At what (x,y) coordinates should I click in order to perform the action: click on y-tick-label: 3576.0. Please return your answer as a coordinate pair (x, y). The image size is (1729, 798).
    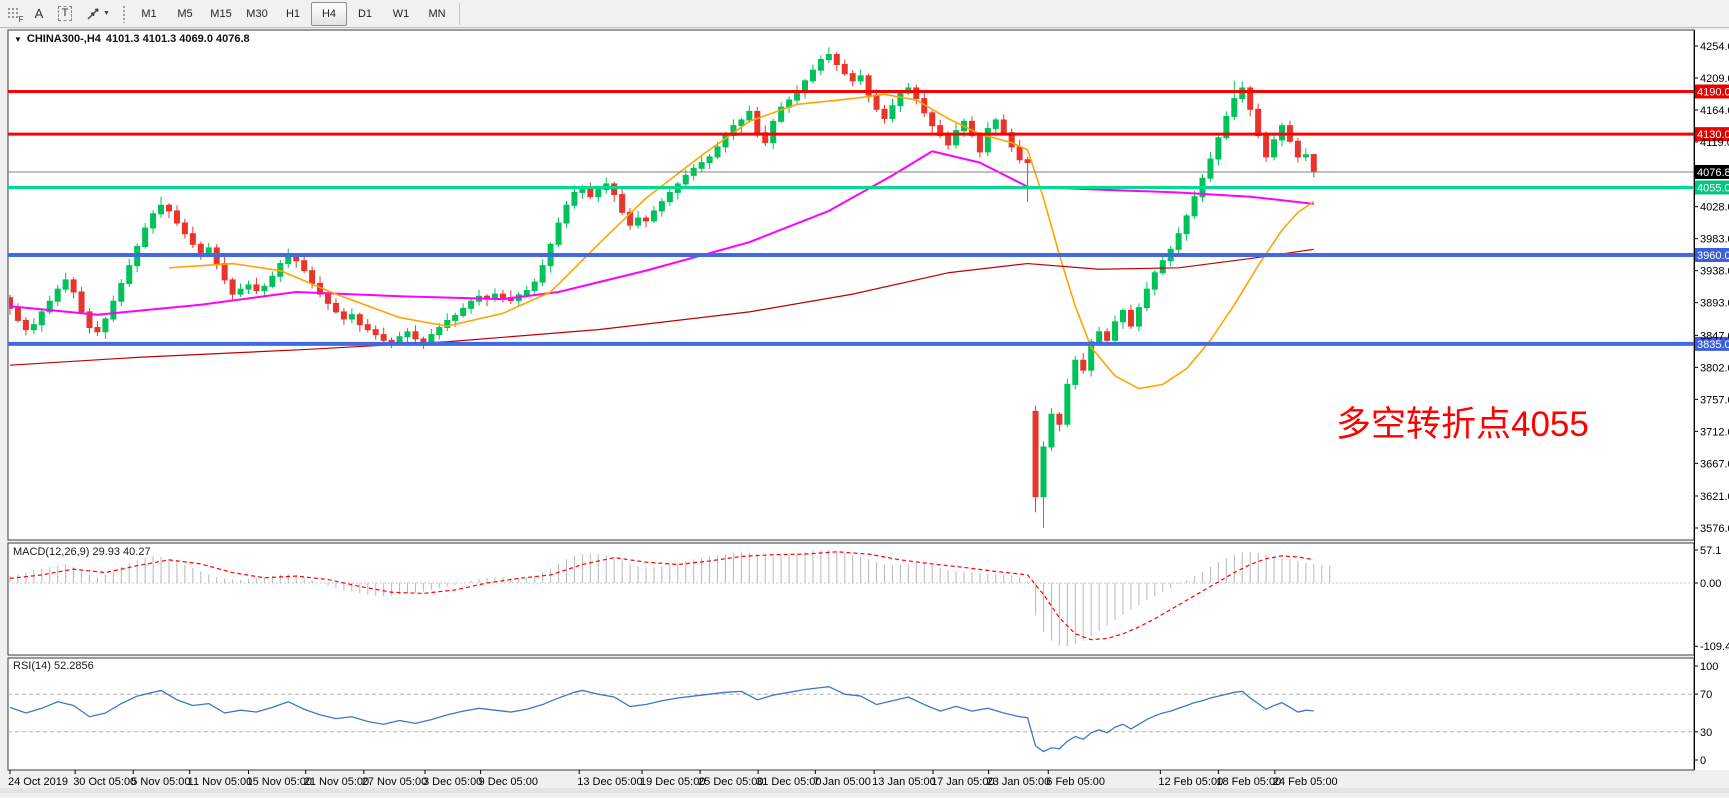
    Looking at the image, I should click on (1714, 529).